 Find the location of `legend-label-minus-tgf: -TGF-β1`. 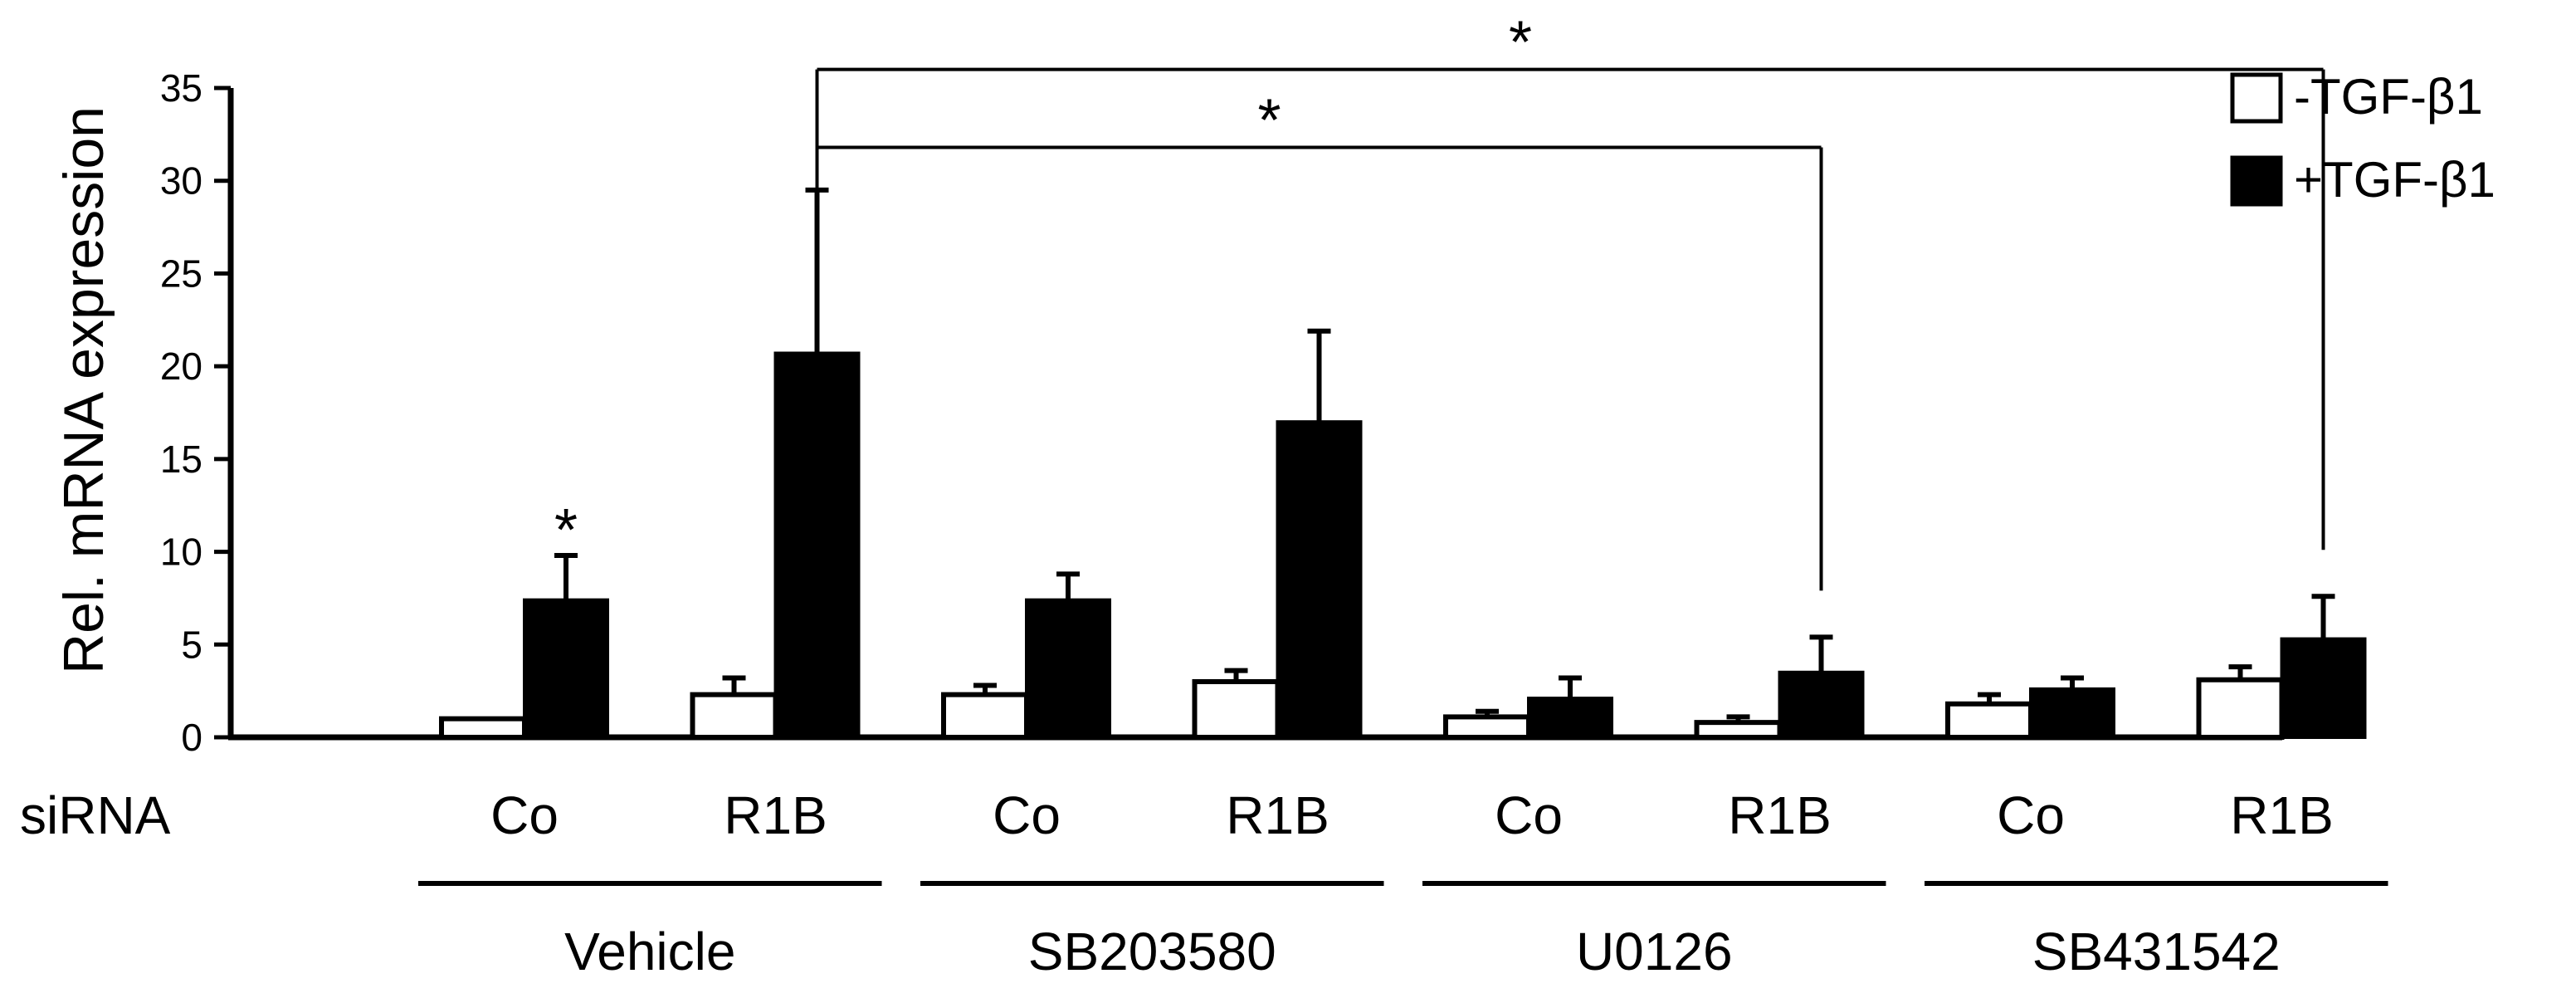

legend-label-minus-tgf: -TGF-β1 is located at coordinates (2389, 97).